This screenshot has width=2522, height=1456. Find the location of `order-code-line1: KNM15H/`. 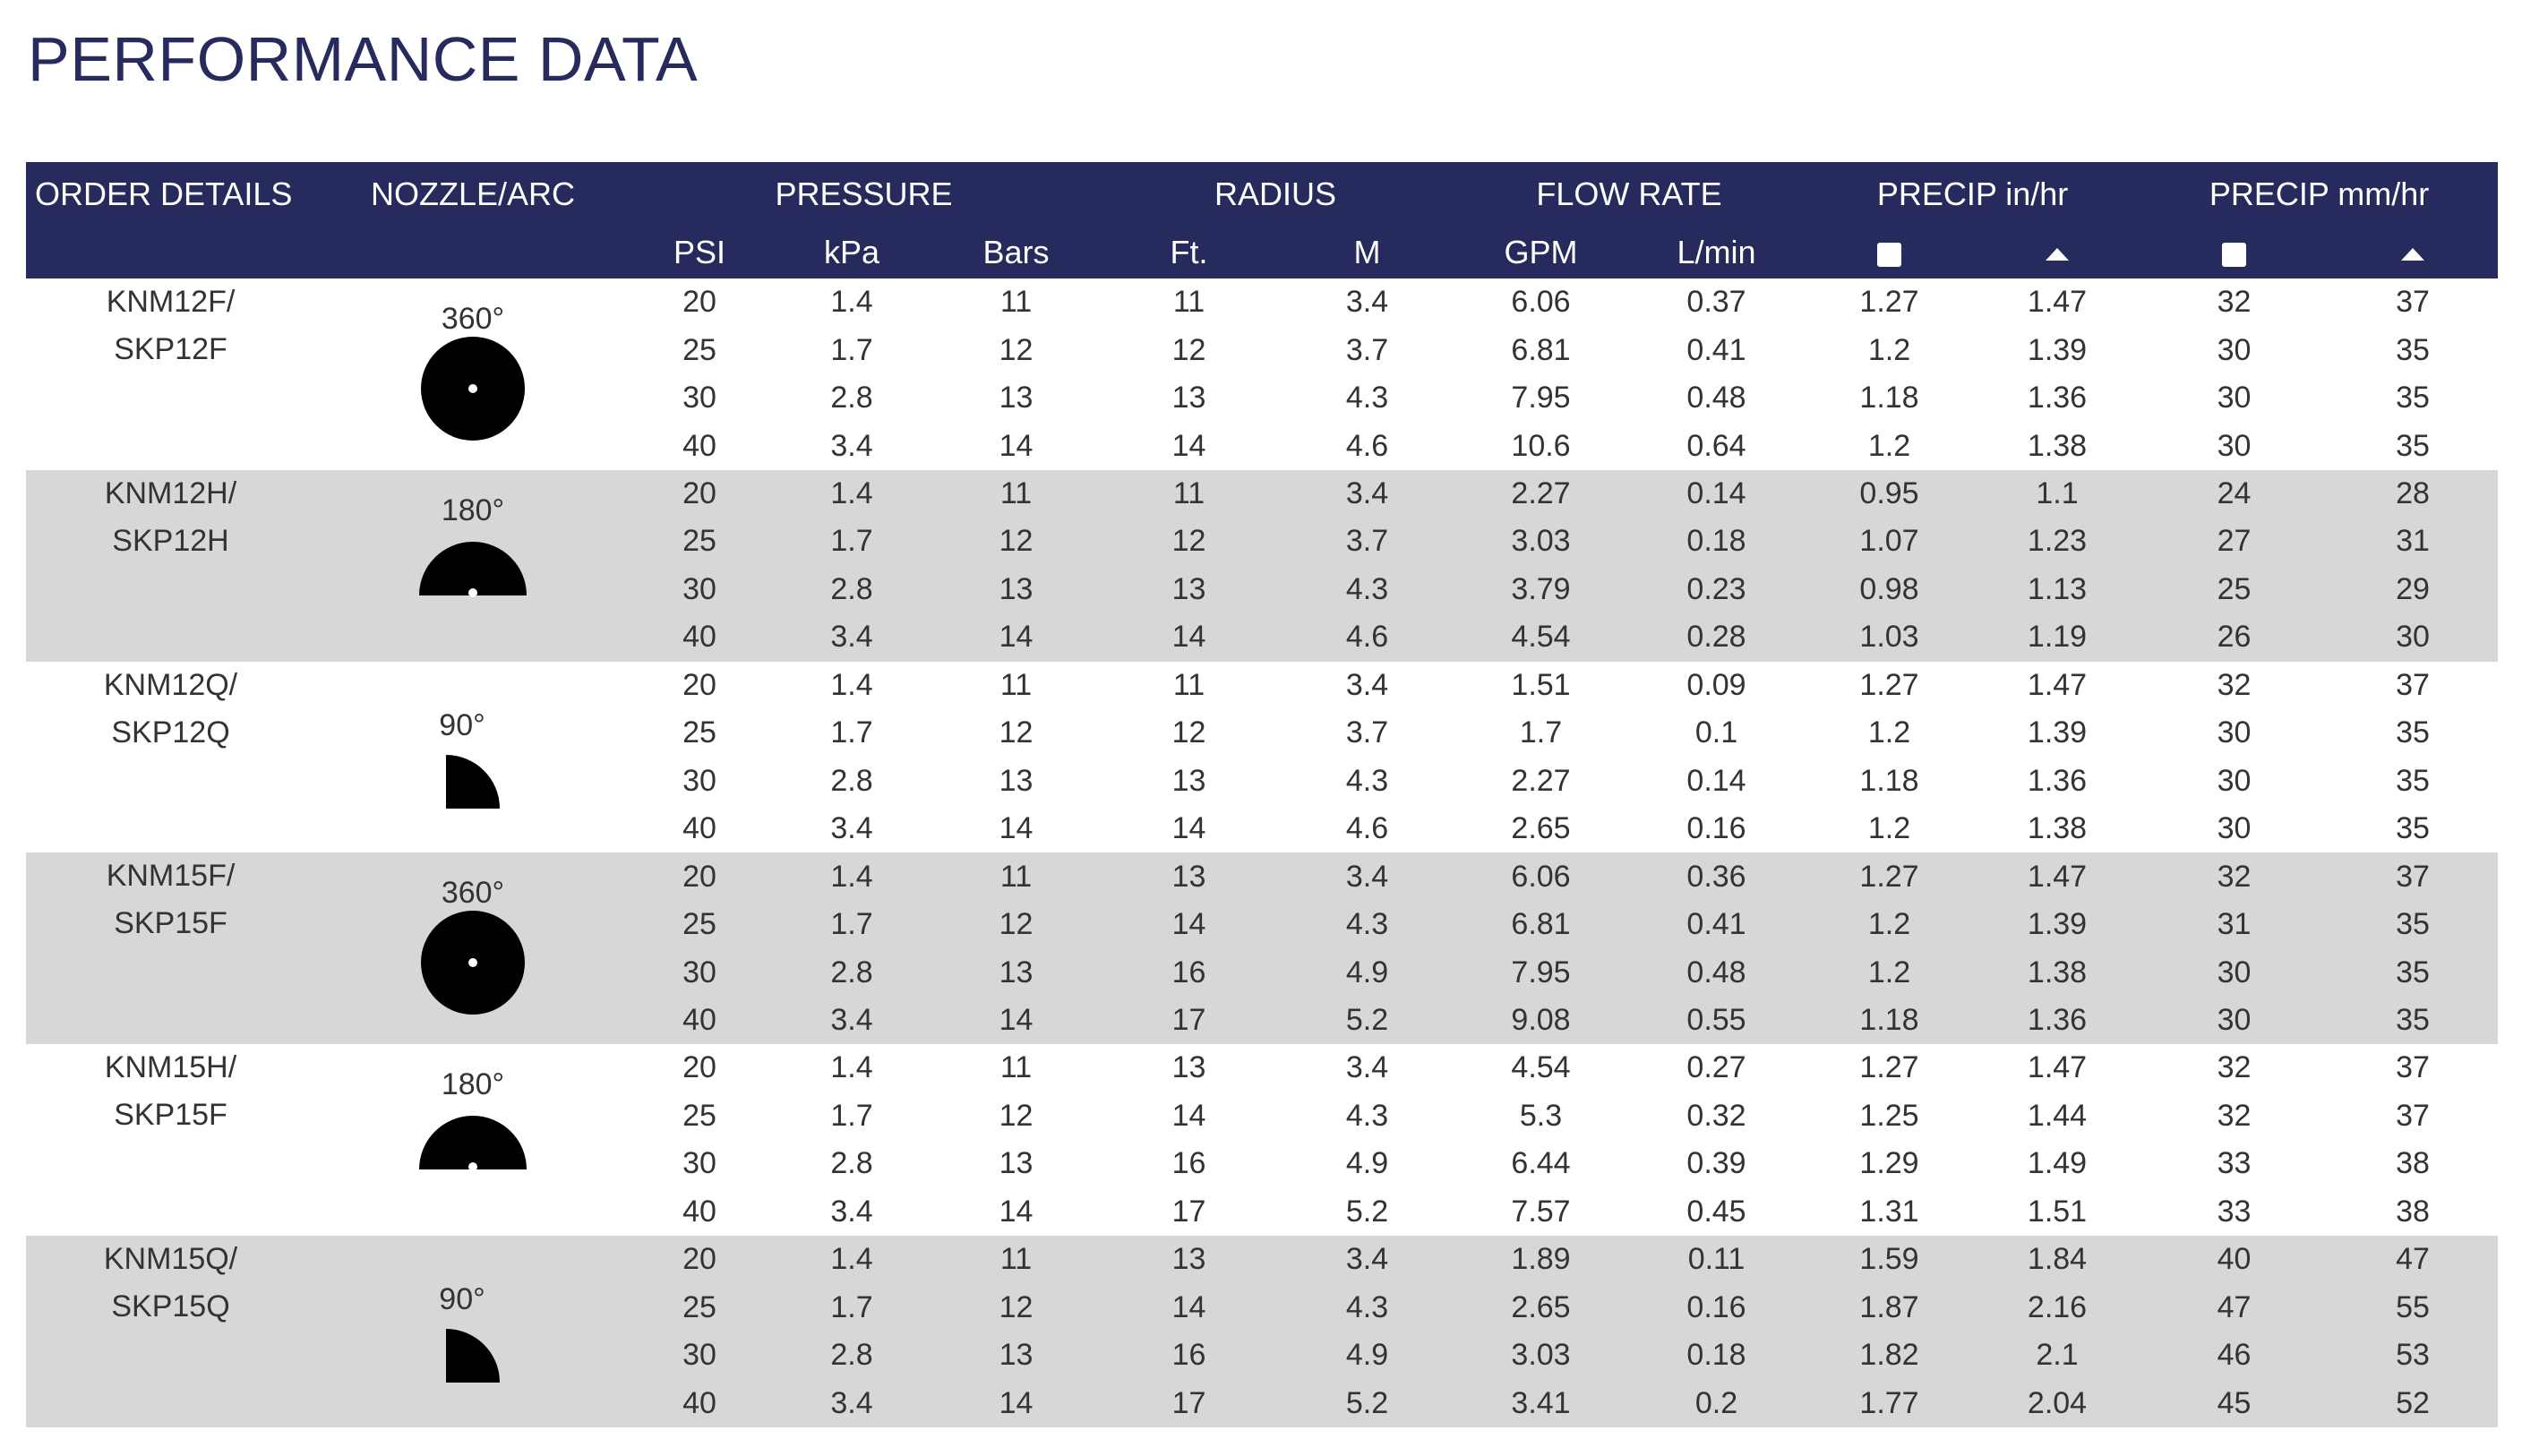

order-code-line1: KNM15H/ is located at coordinates (170, 1067).